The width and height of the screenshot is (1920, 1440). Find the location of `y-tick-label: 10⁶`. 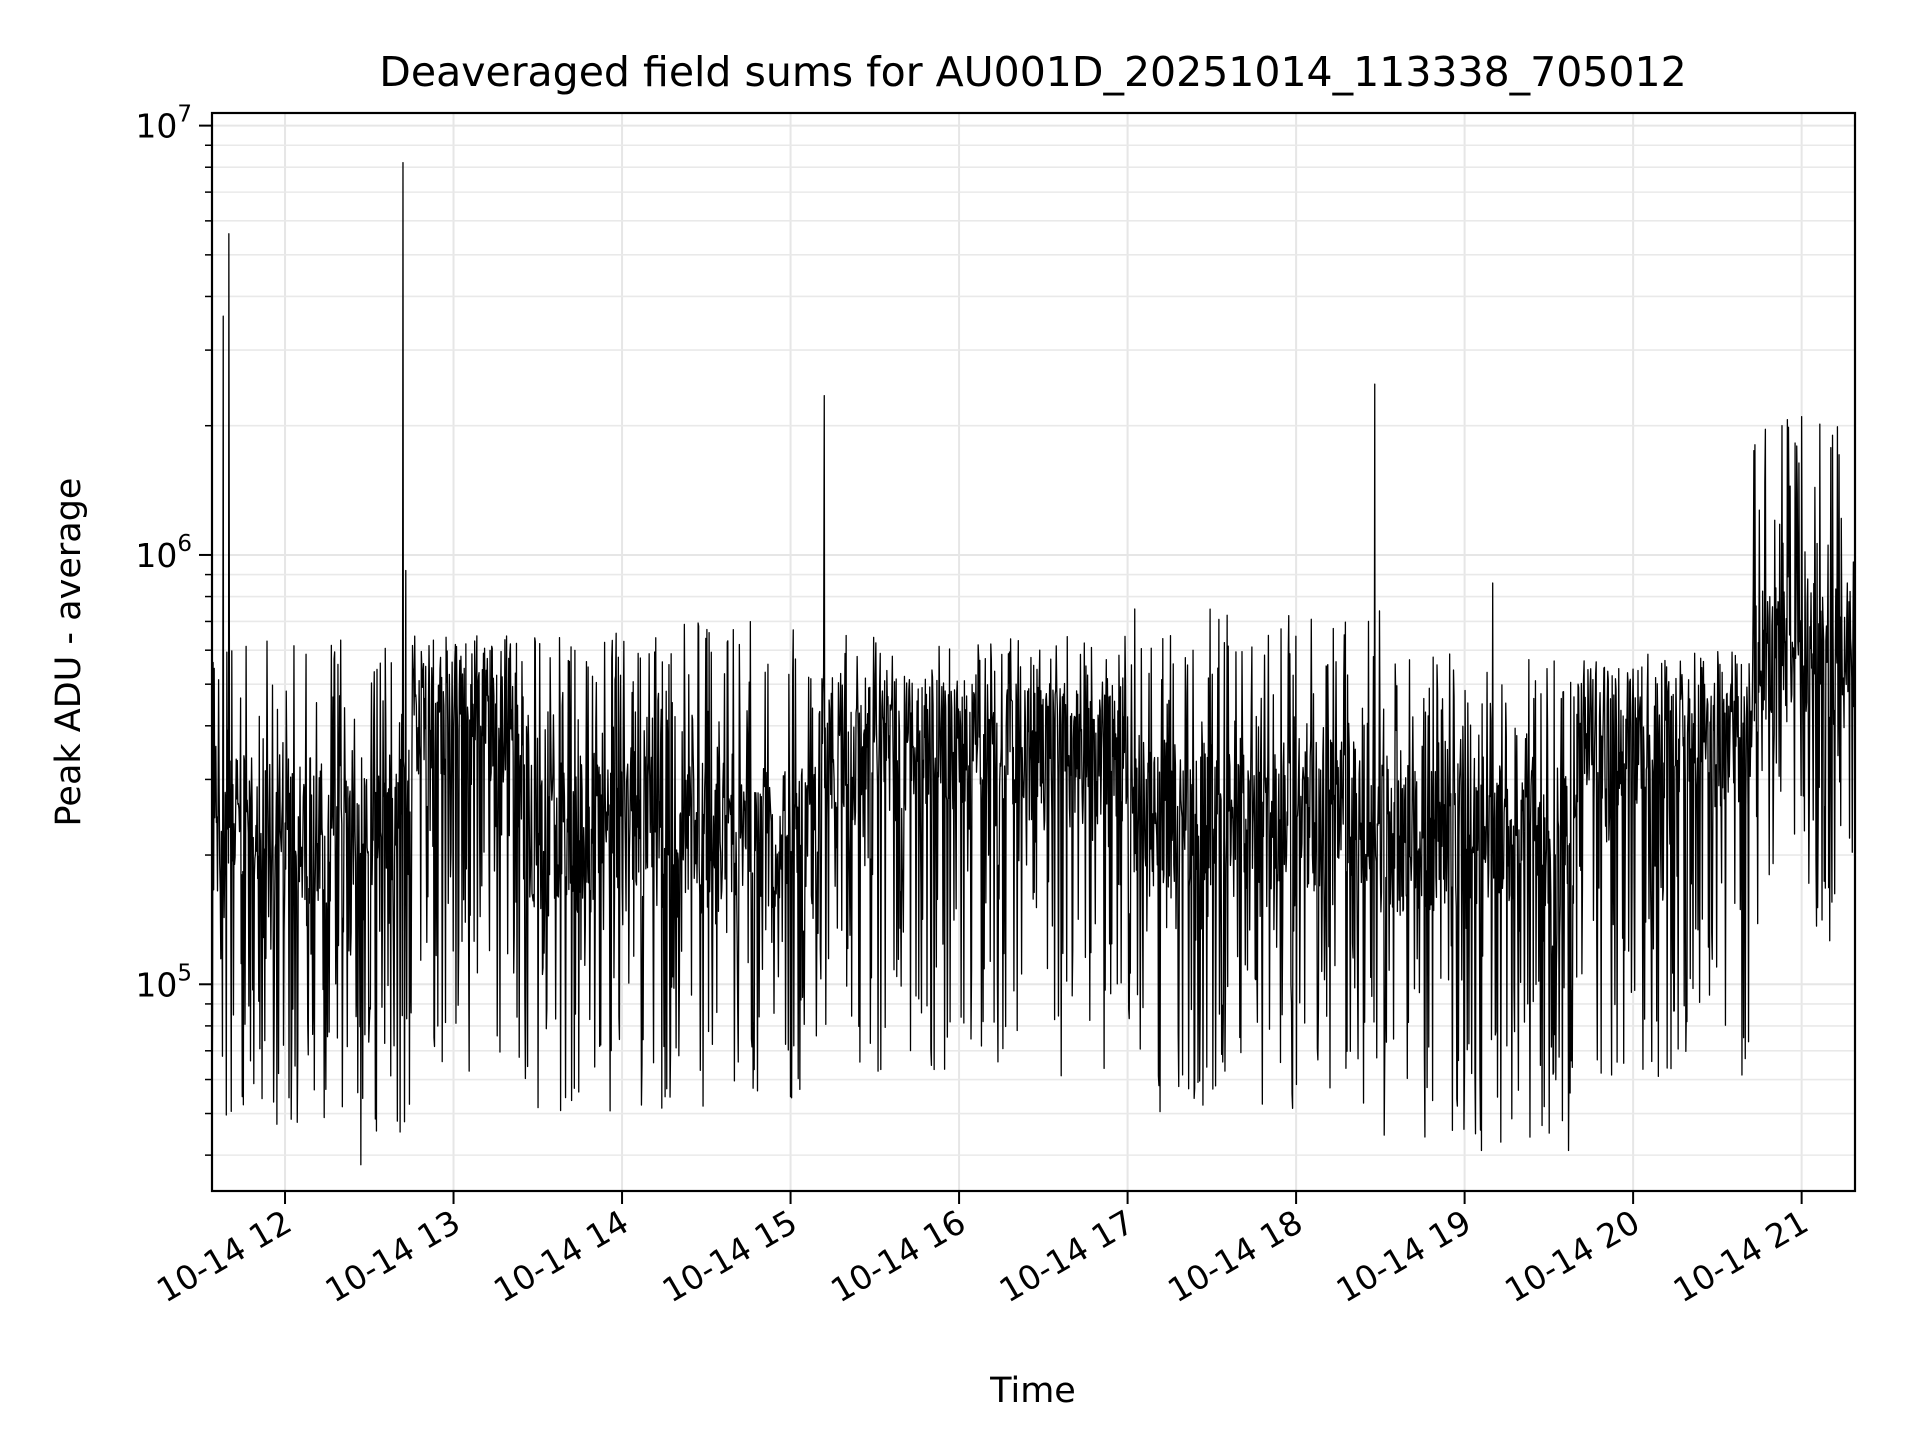

y-tick-label: 10⁶ is located at coordinates (163, 553).